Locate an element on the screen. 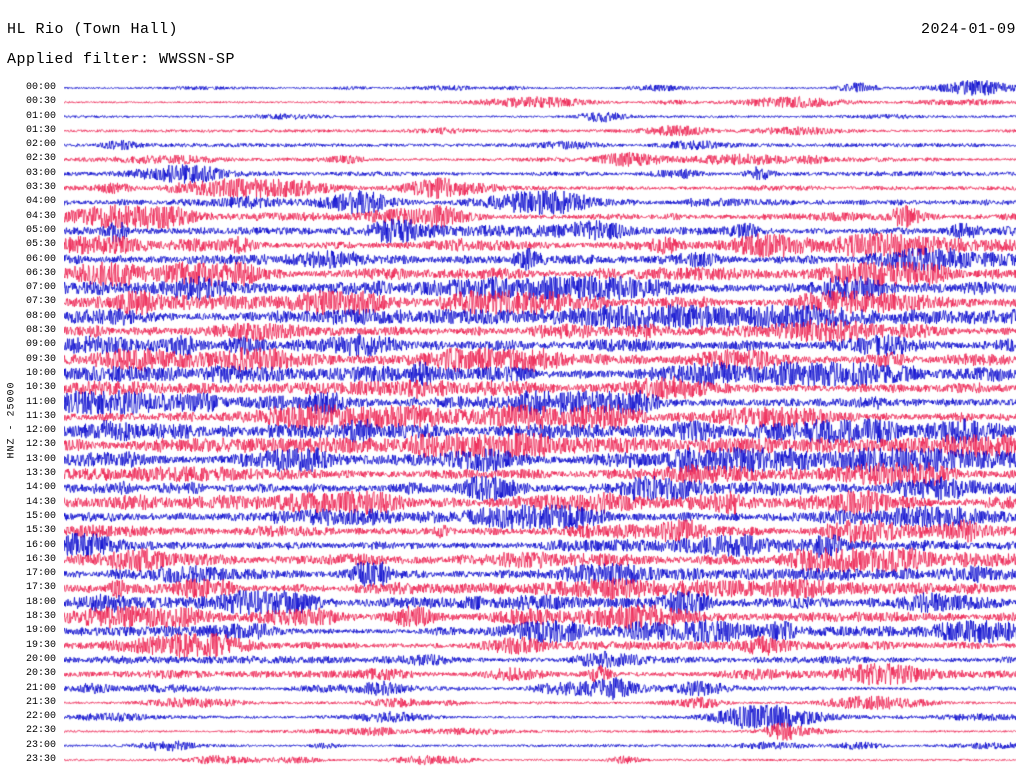  time-label: 12:30 is located at coordinates (40, 445).